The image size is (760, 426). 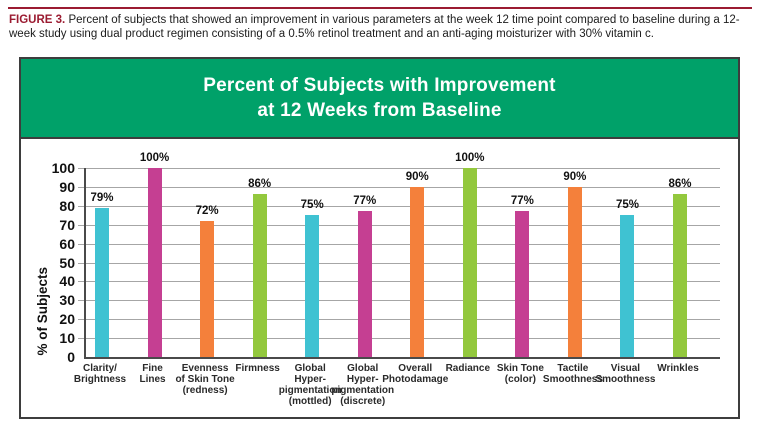 What do you see at coordinates (100, 374) in the screenshot?
I see `x-category-label: Clarity/Brightness` at bounding box center [100, 374].